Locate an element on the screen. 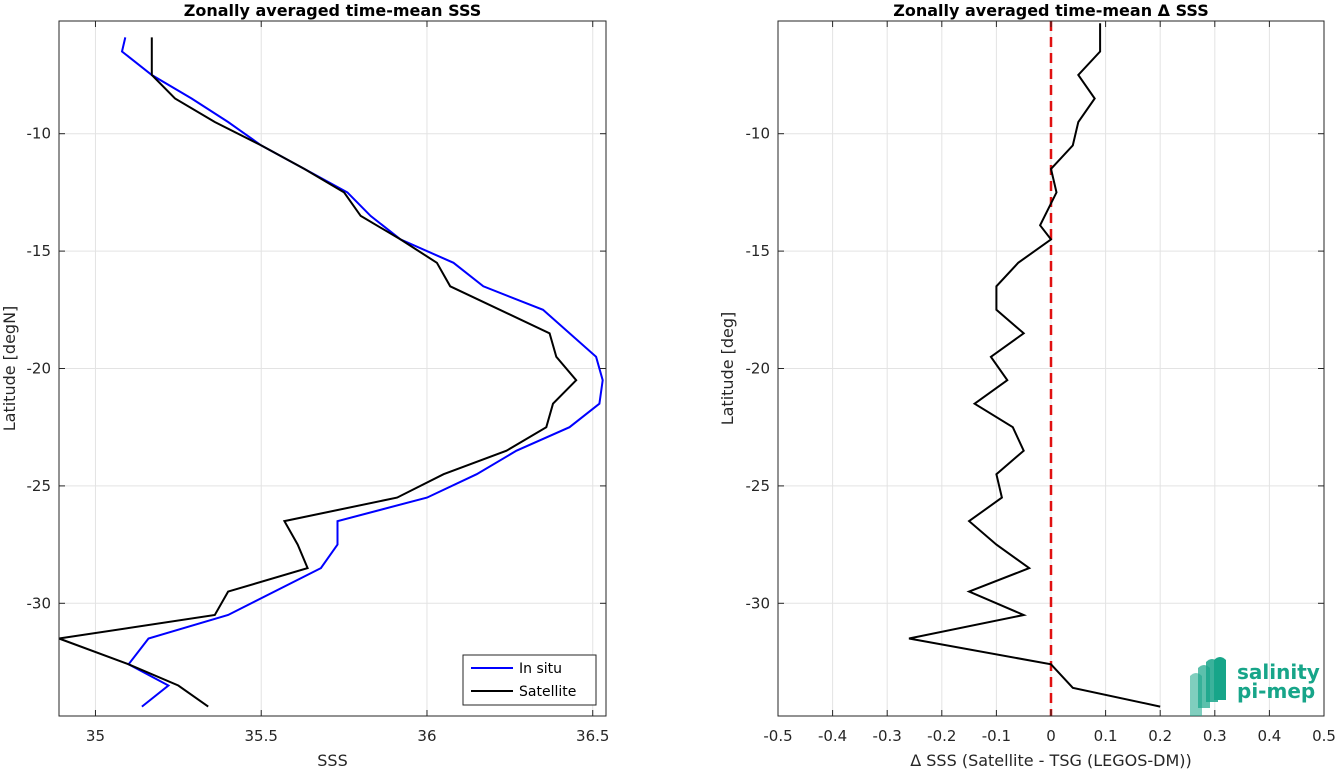 The image size is (1336, 769). right-ytick-label: -20 is located at coordinates (758, 369).